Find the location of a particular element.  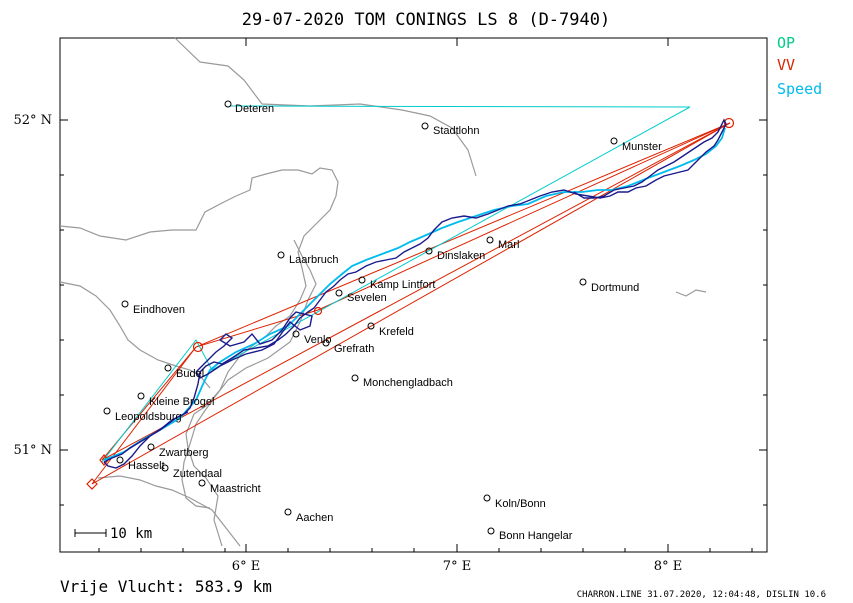

city-label: Grefrath is located at coordinates (354, 349).